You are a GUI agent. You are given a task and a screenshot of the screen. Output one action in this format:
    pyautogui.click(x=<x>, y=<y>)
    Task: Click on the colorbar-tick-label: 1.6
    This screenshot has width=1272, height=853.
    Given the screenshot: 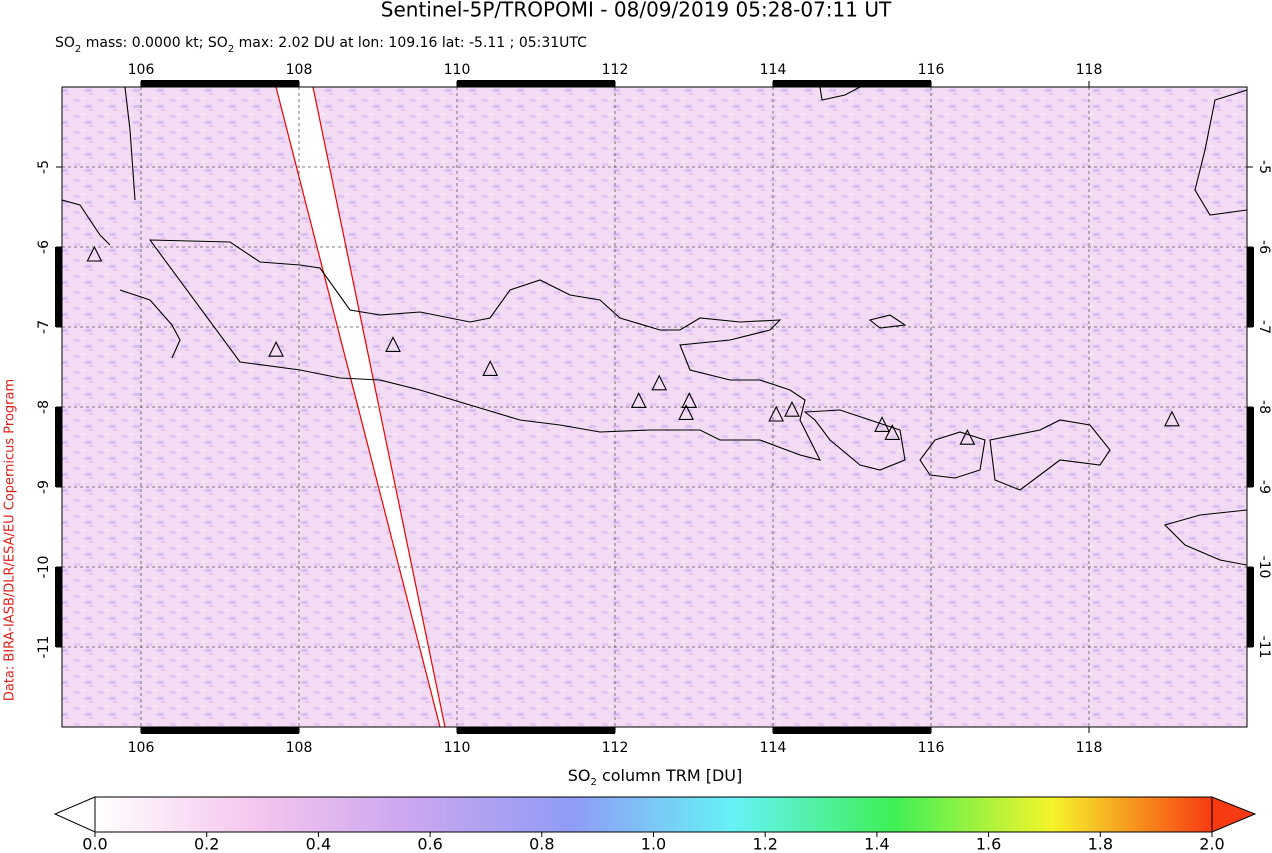 What is the action you would take?
    pyautogui.click(x=988, y=844)
    